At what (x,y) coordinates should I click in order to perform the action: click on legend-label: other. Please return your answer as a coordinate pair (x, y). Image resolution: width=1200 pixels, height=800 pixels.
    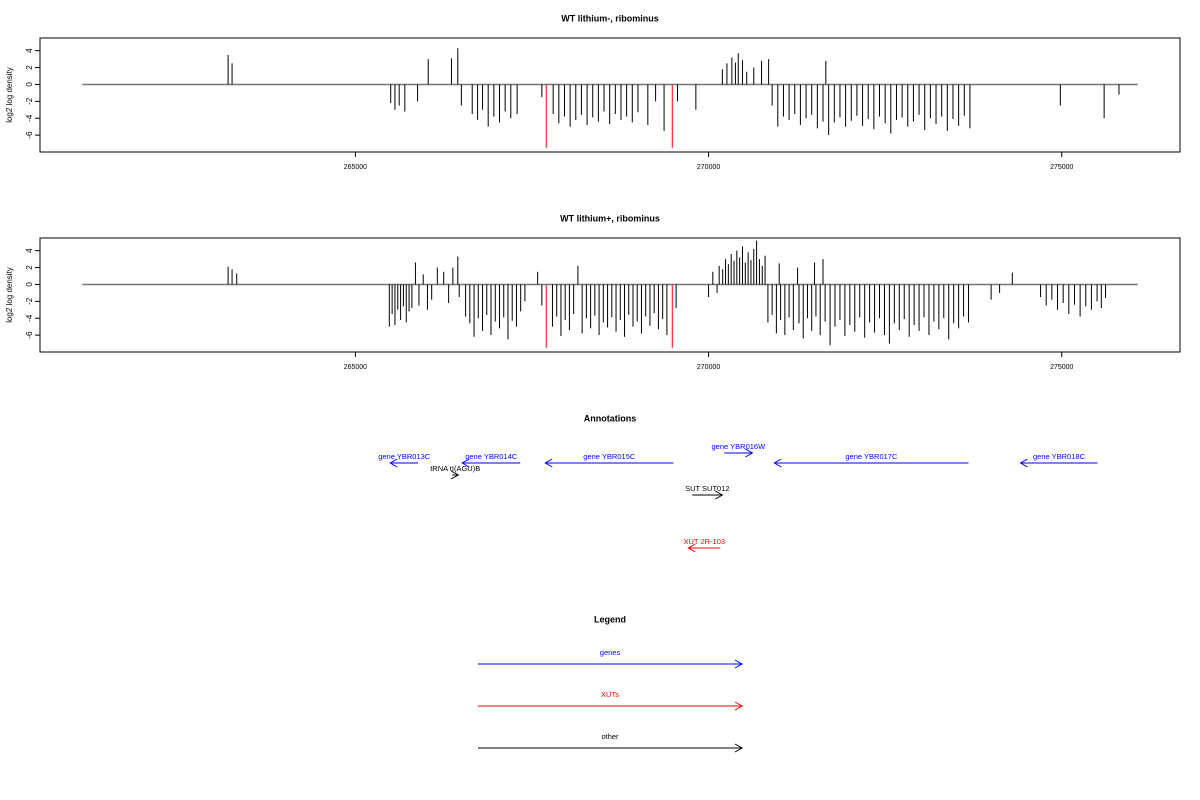
    Looking at the image, I should click on (610, 736).